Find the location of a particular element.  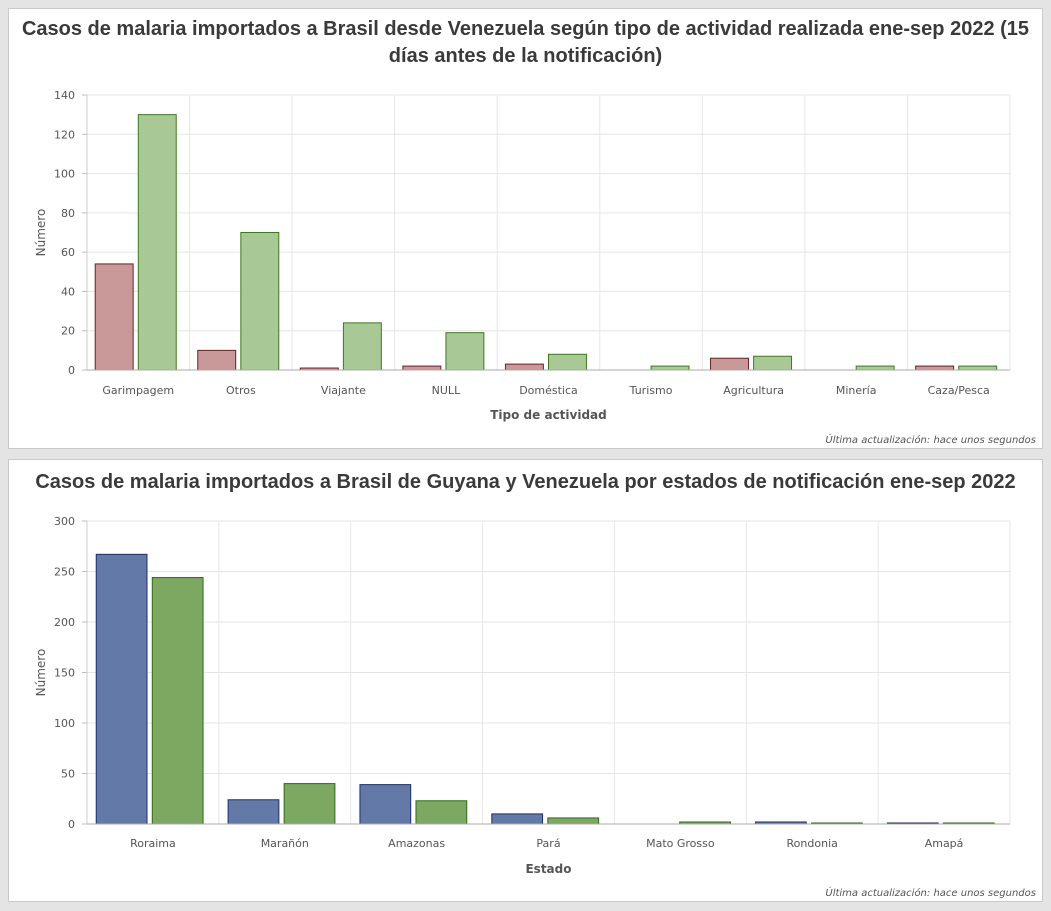

y-tick-label: 60 is located at coordinates (68, 252).